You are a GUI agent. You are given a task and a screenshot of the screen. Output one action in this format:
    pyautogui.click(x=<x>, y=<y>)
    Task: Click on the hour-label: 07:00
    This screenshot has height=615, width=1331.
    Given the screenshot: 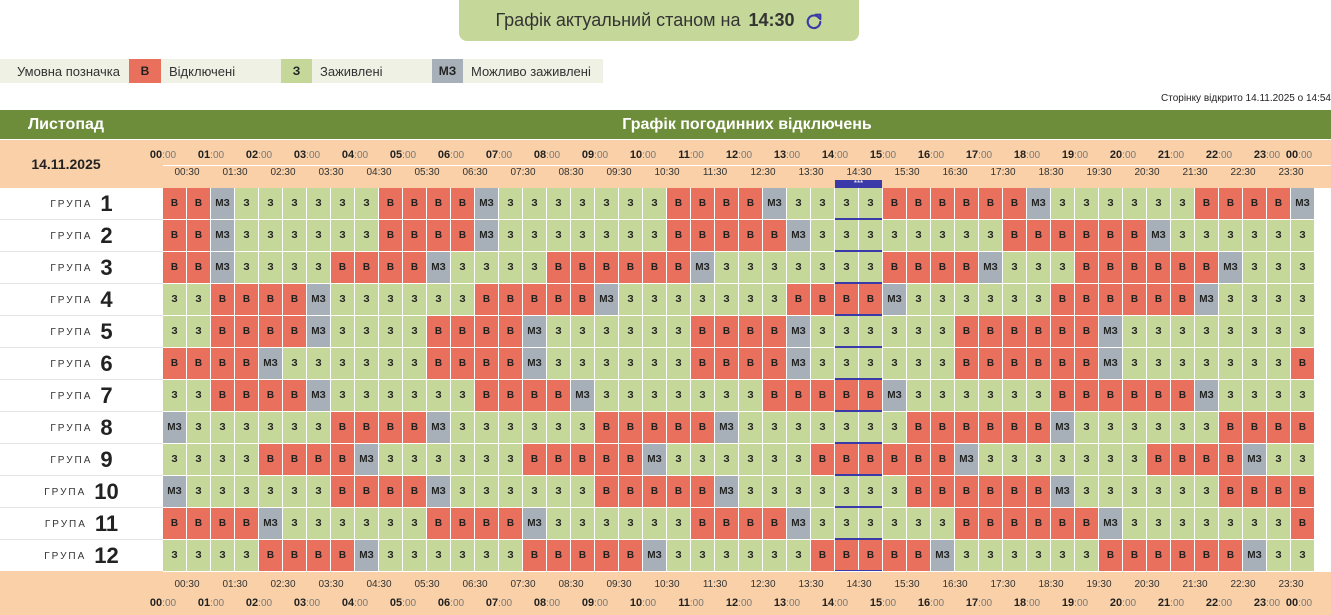 What is the action you would take?
    pyautogui.click(x=499, y=155)
    